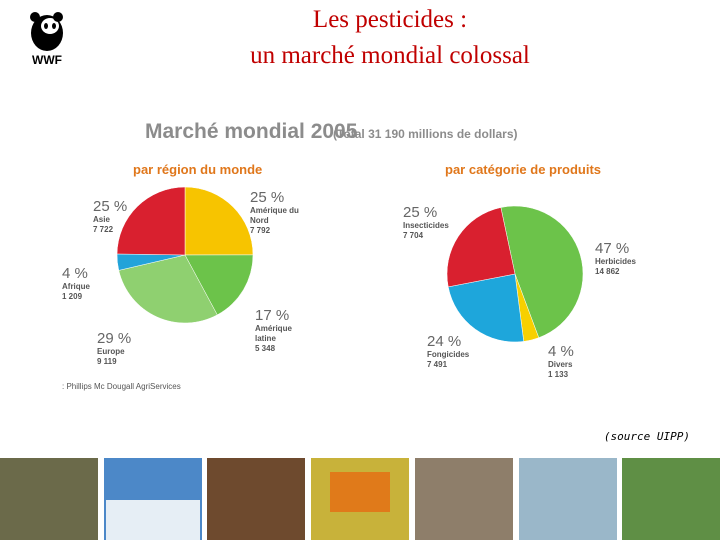 Image resolution: width=720 pixels, height=540 pixels. What do you see at coordinates (101, 219) in the screenshot?
I see `category-label: Asie` at bounding box center [101, 219].